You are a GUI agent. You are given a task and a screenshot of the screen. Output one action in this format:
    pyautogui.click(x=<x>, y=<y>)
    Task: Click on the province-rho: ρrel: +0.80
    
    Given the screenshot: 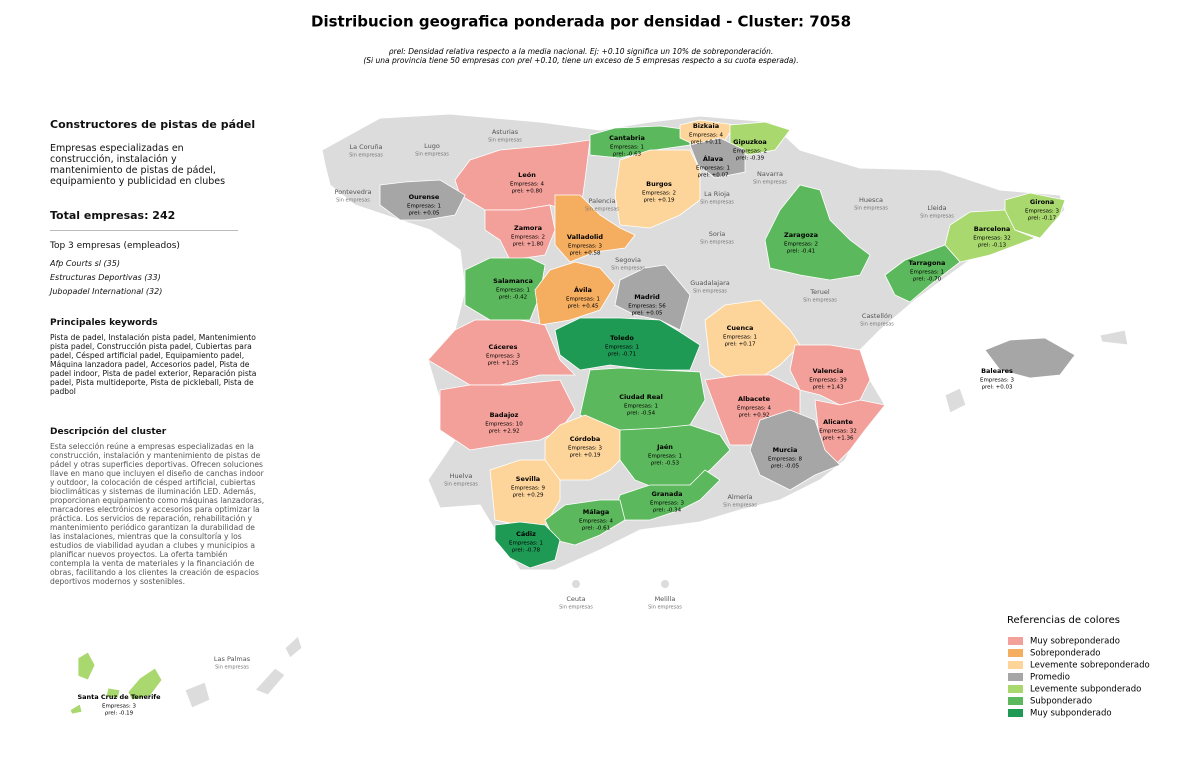 What is the action you would take?
    pyautogui.click(x=528, y=192)
    